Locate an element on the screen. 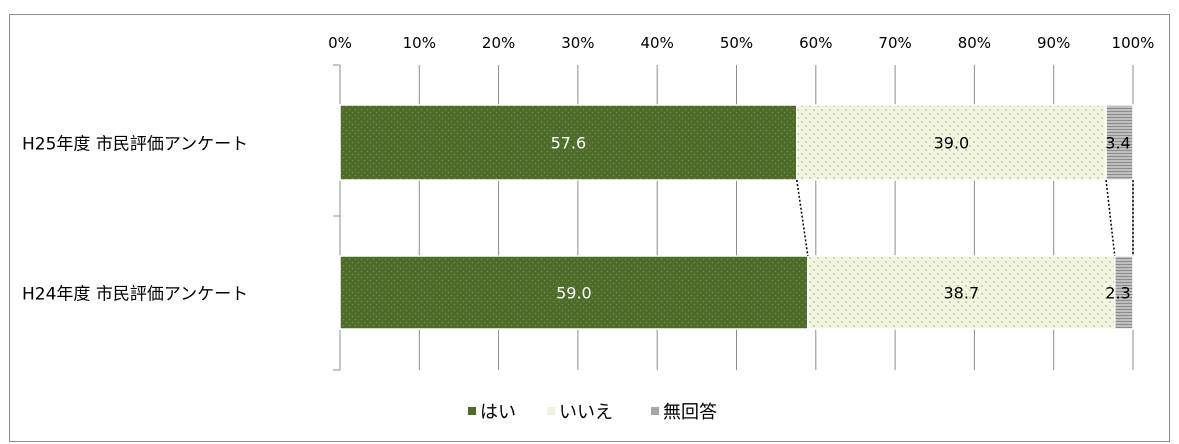 The height and width of the screenshot is (444, 1179). x-tick-label: 20% is located at coordinates (498, 43).